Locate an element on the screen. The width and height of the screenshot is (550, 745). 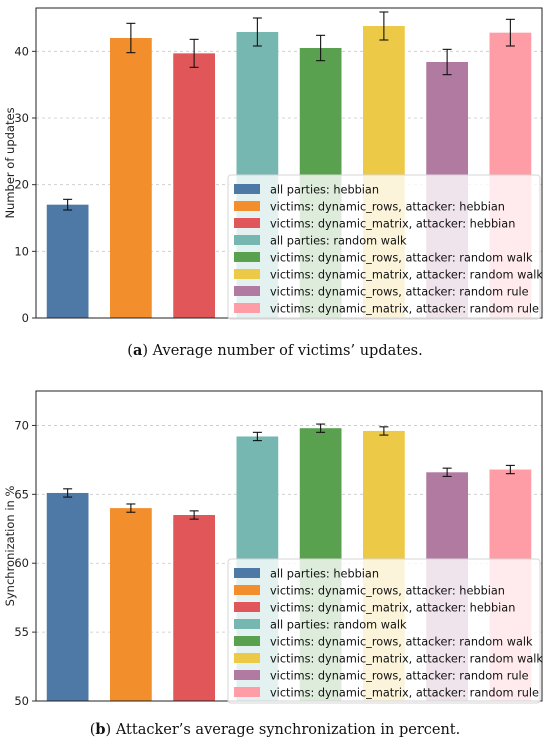
y-tick-label: 65 is located at coordinates (21, 494).